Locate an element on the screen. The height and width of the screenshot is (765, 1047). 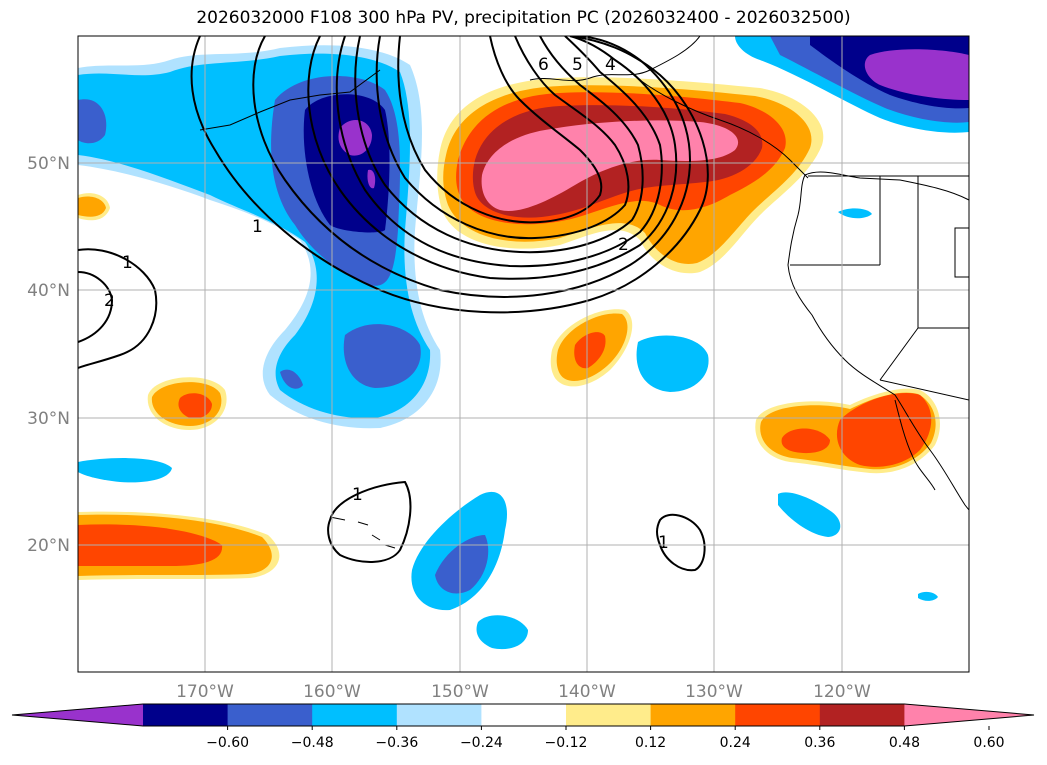
colorbar-tick-label: −0.60 is located at coordinates (227, 743).